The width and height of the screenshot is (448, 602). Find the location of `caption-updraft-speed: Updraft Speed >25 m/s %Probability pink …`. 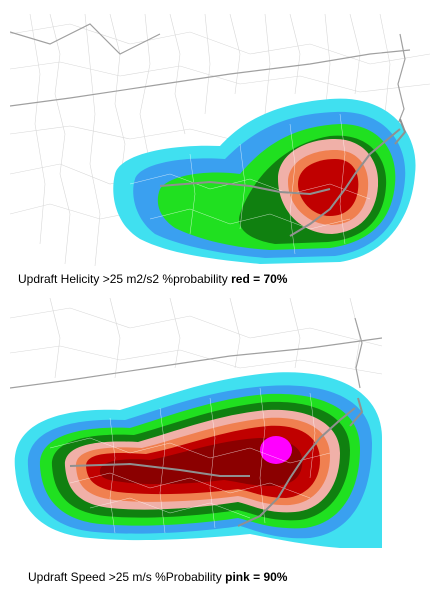

caption-updraft-speed: Updraft Speed >25 m/s %Probability pink … is located at coordinates (157, 577).